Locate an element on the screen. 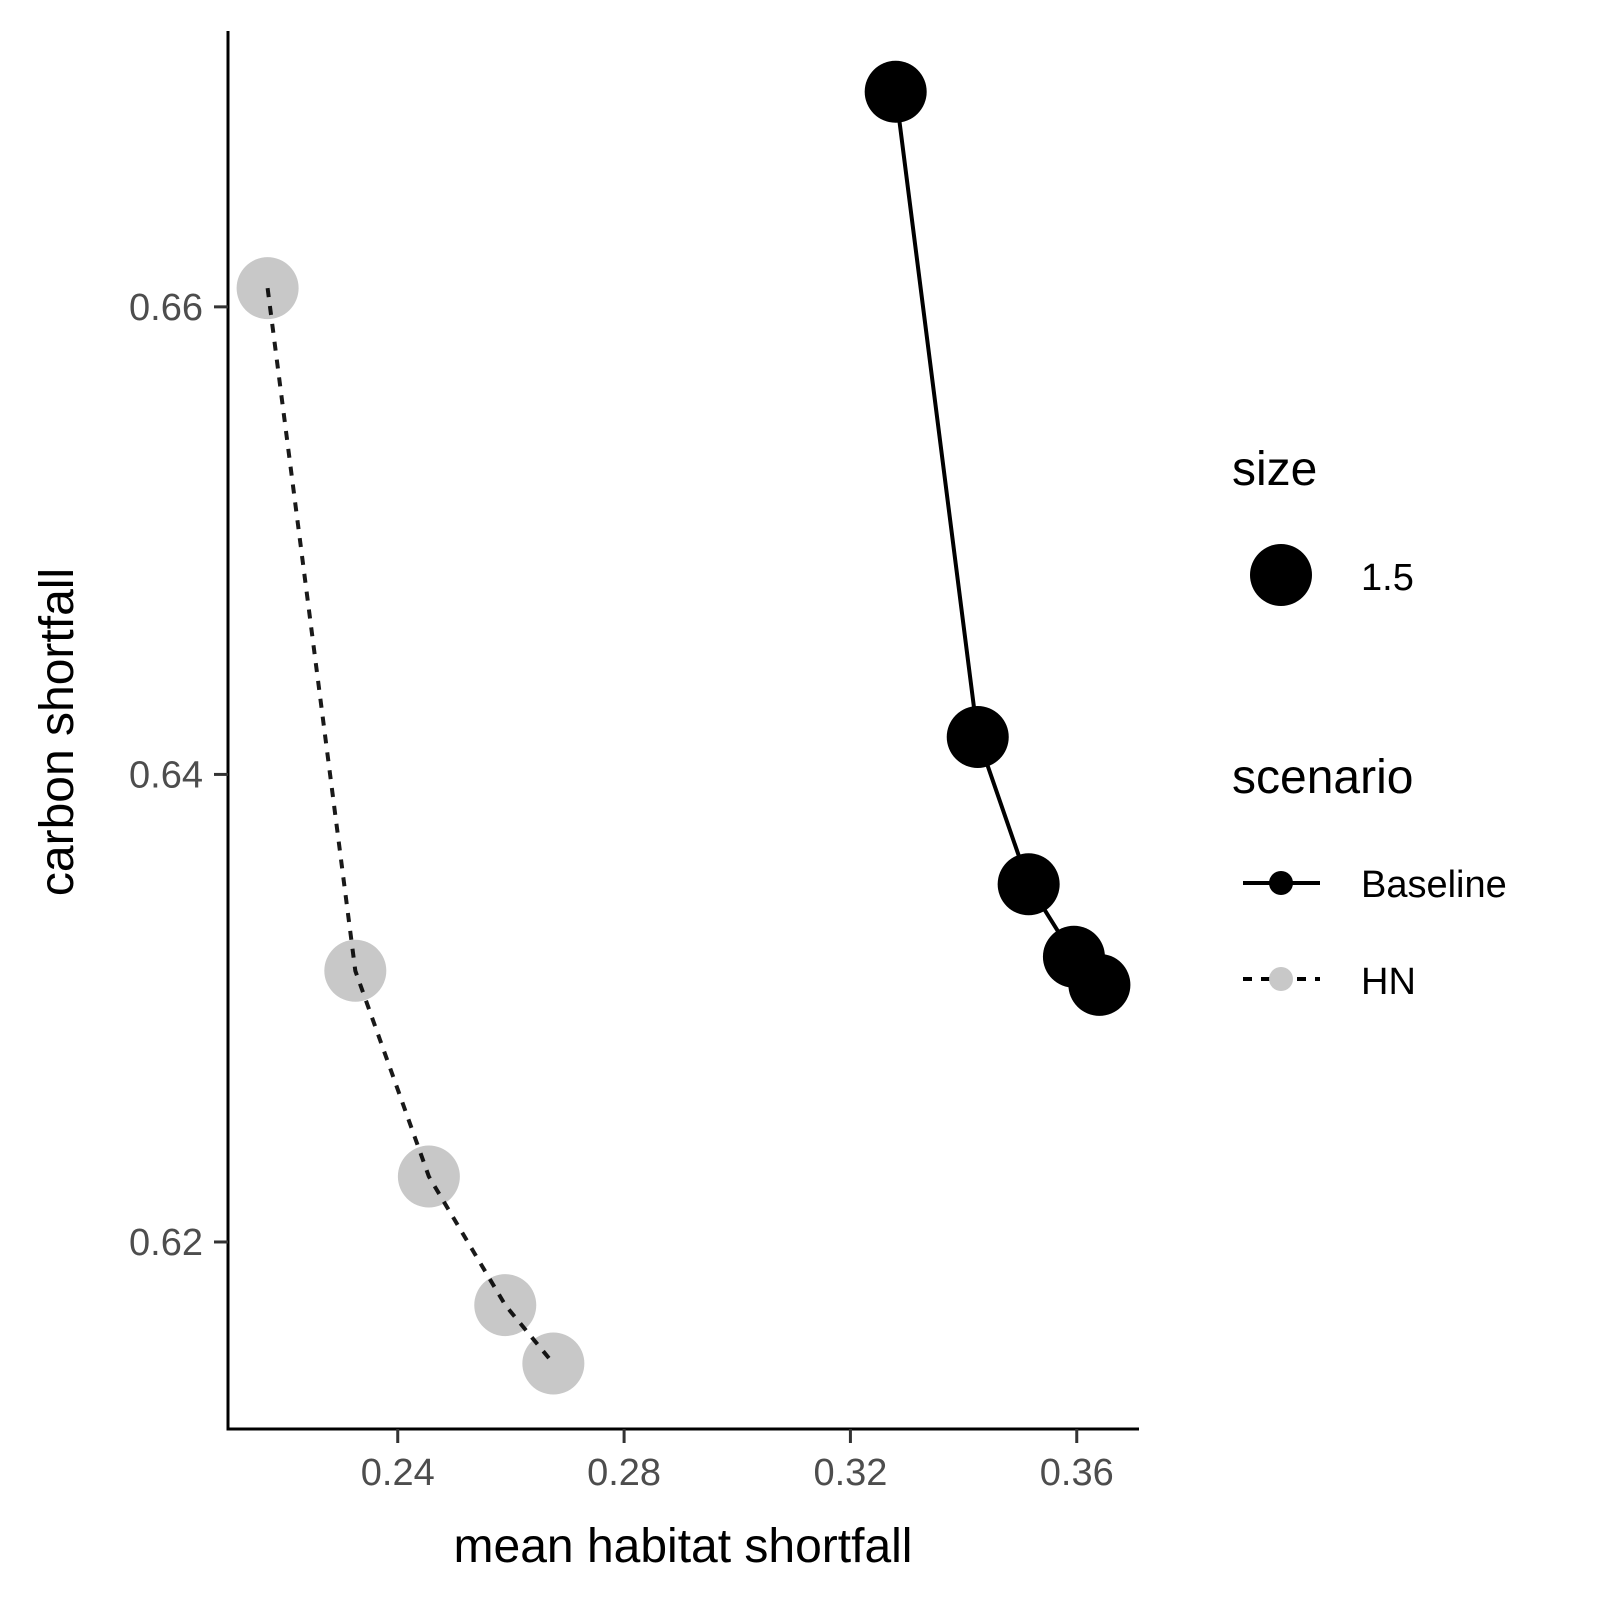 The width and height of the screenshot is (1600, 1600). y-ticks: 0.62 0.64 0.66 is located at coordinates (178, 775).